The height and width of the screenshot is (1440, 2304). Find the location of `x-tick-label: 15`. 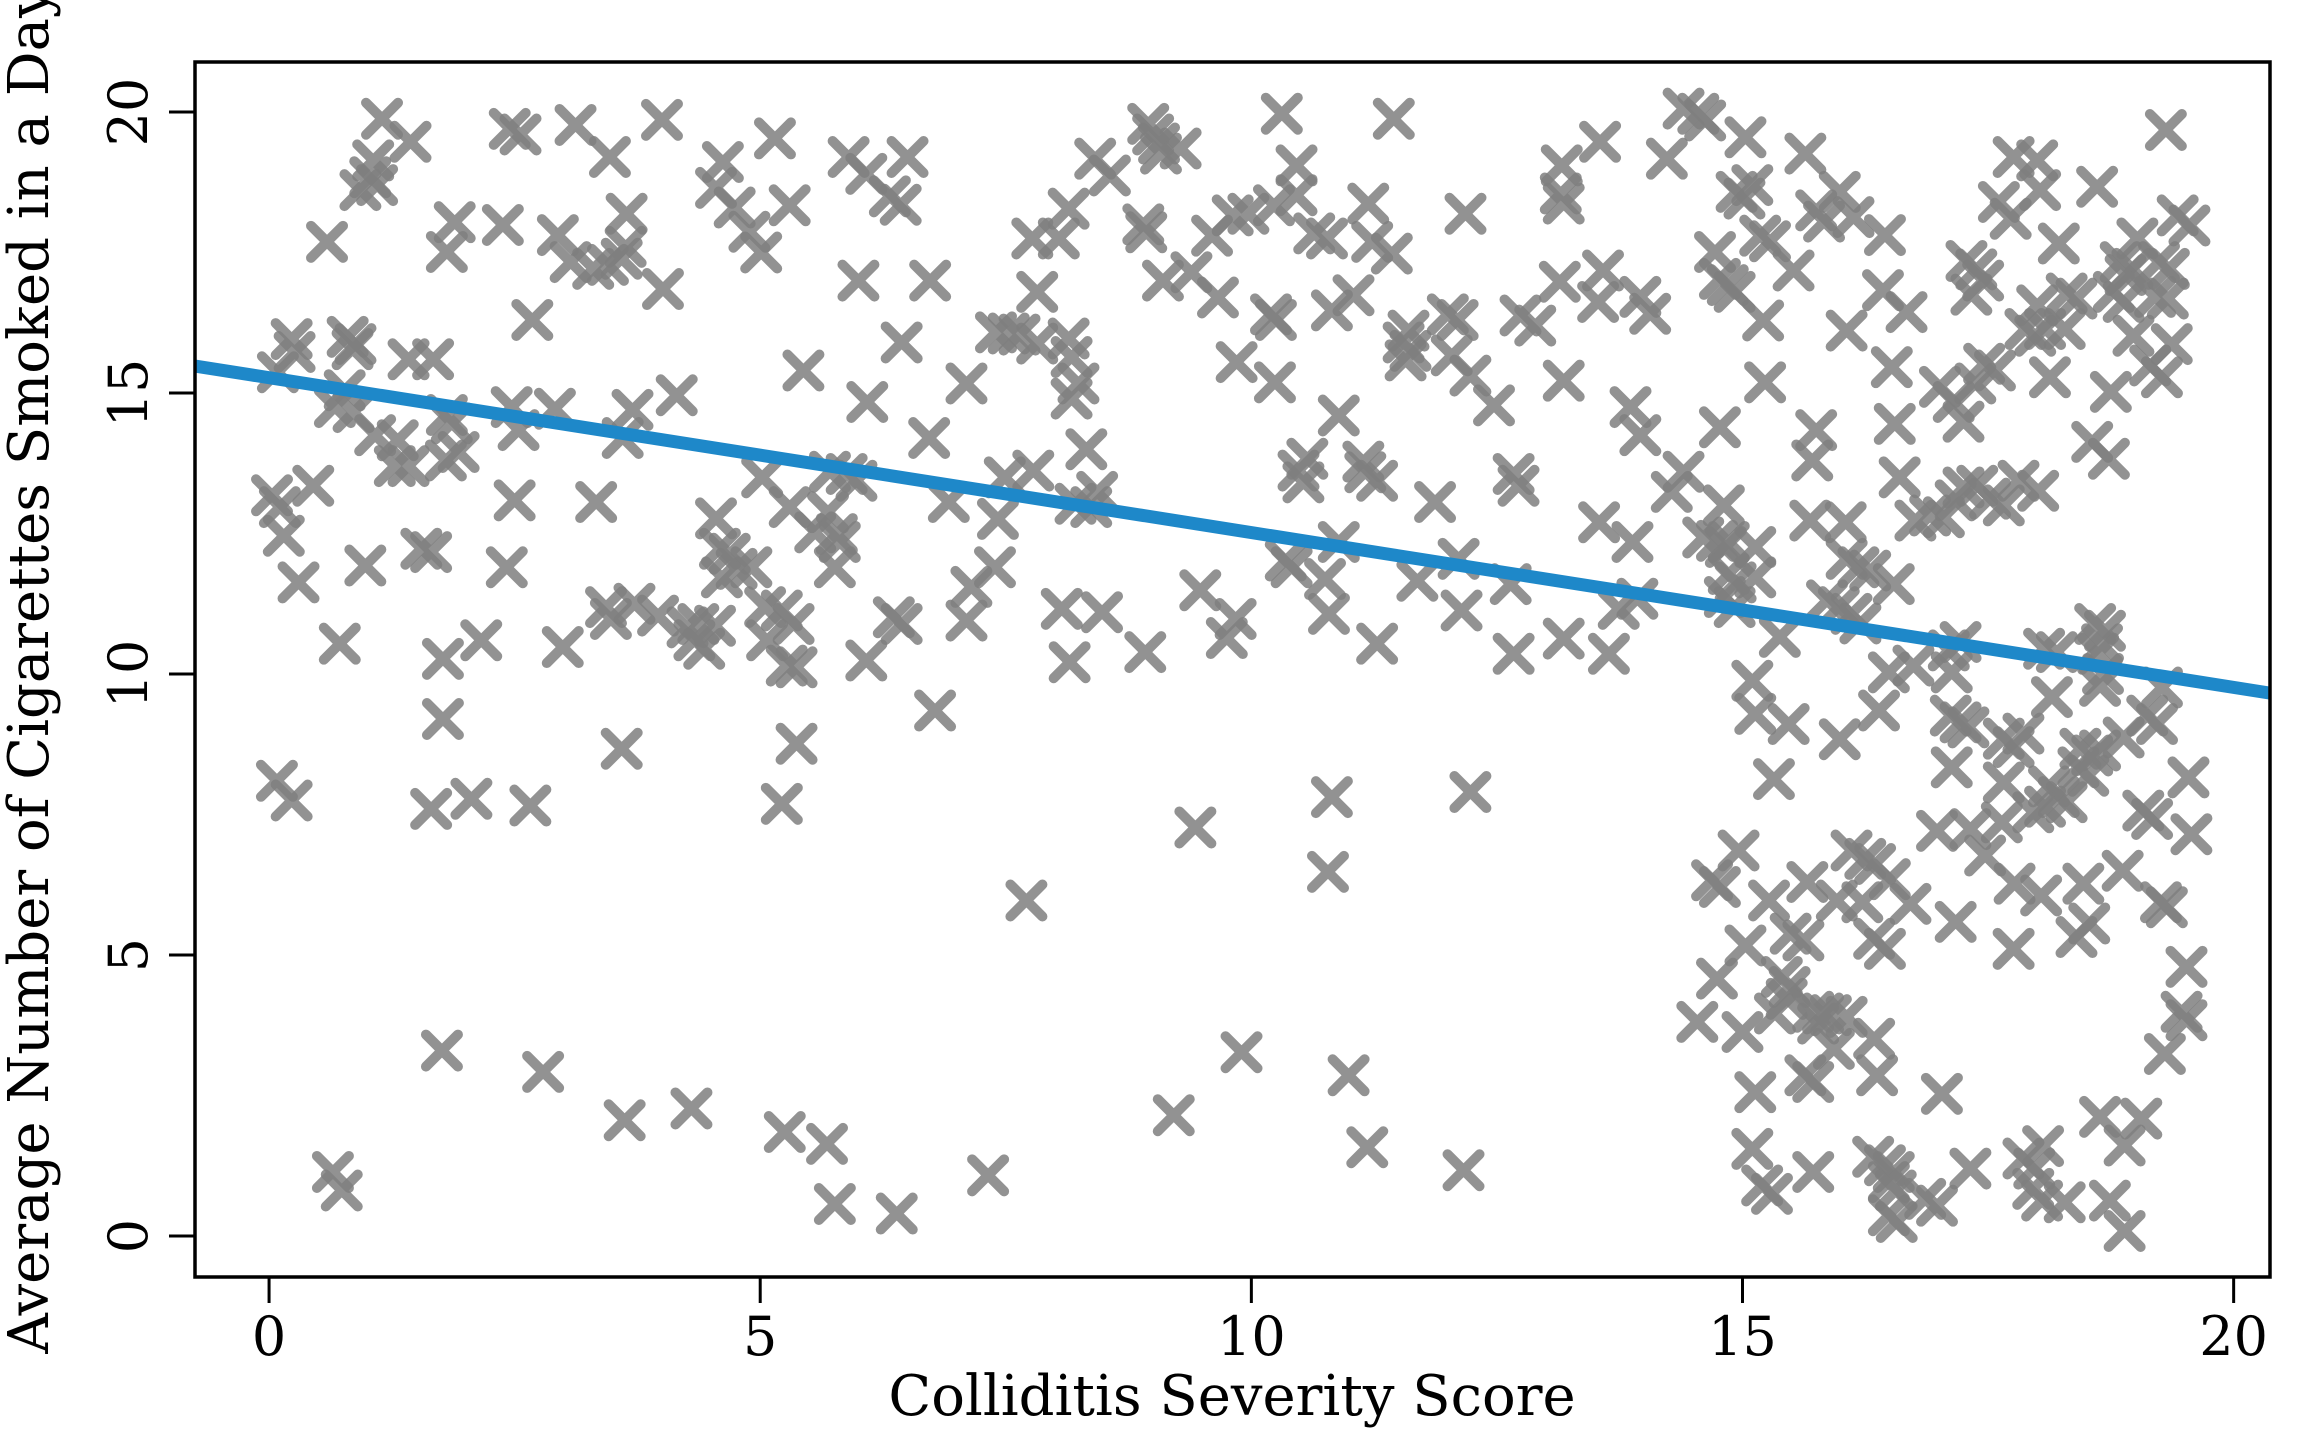

x-tick-label: 15 is located at coordinates (1742, 1336).